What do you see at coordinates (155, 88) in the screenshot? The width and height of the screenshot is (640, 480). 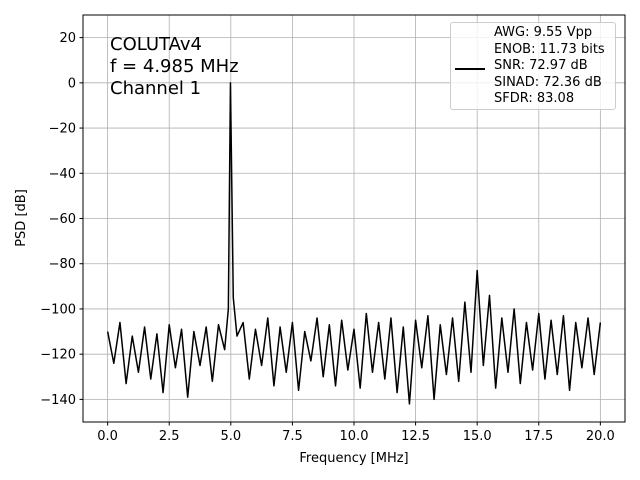 I see `annotation: Channel 1` at bounding box center [155, 88].